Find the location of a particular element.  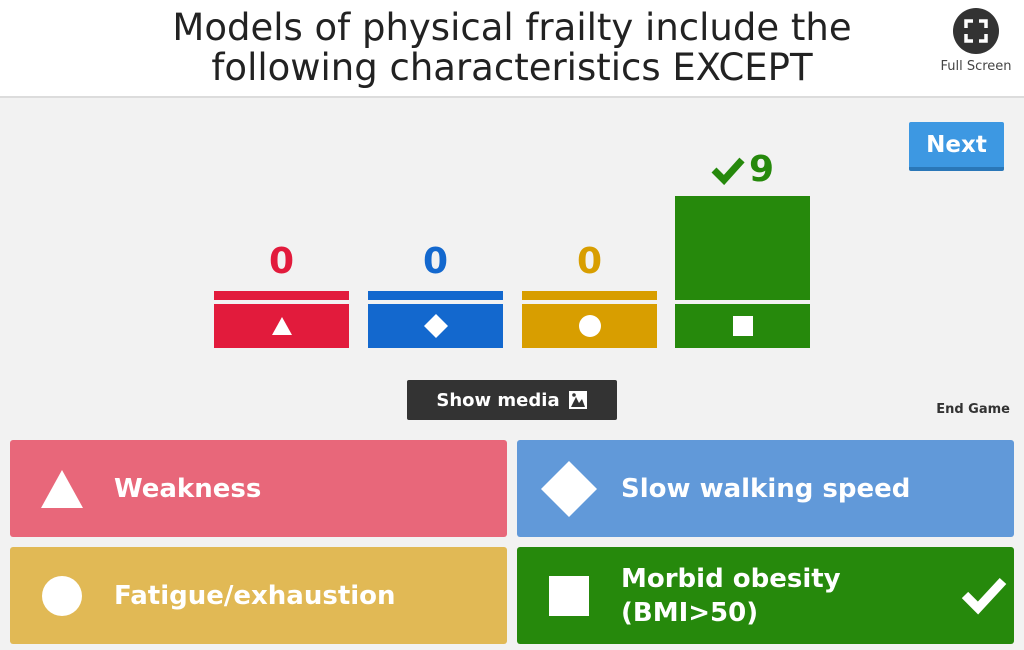

answer-label: Slow walking speed is located at coordinates (766, 488).